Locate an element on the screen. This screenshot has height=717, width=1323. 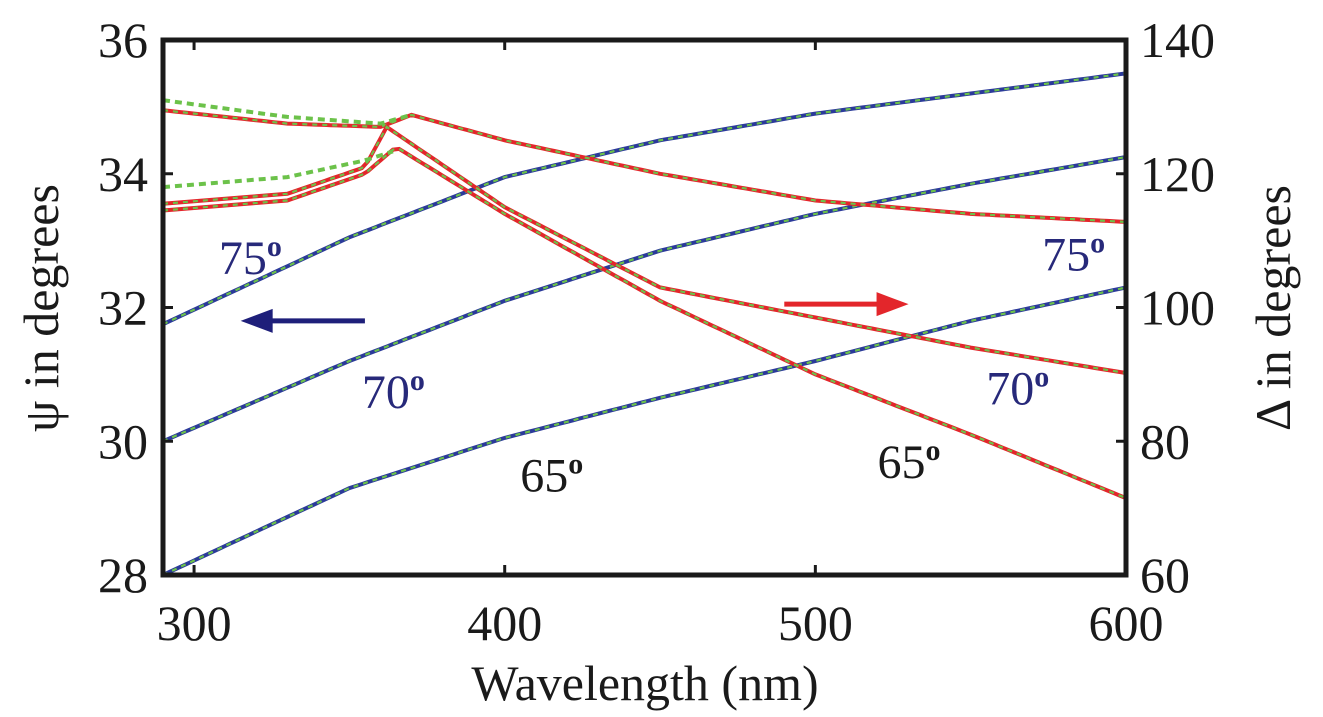
y-left-tick-label: 32 is located at coordinates (123, 308).